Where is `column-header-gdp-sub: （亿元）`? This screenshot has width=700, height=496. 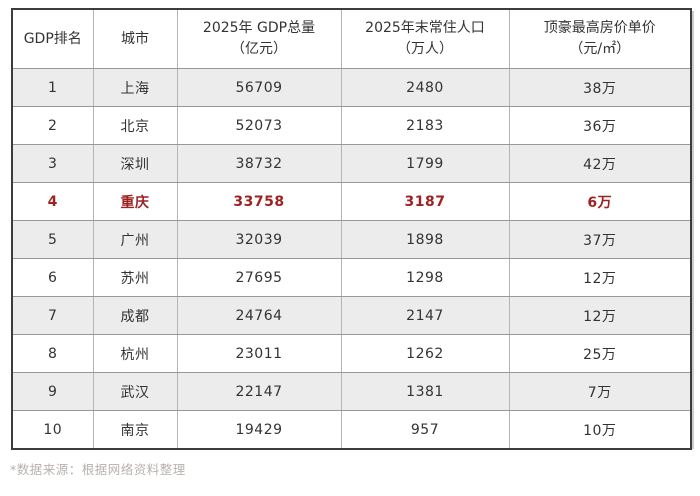
column-header-gdp-sub: （亿元） is located at coordinates (259, 49).